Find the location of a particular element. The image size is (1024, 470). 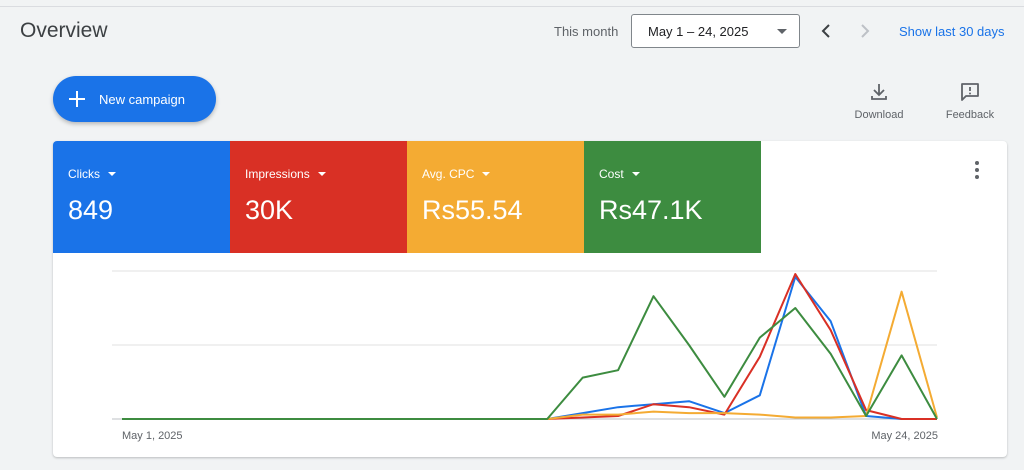

plus-icon is located at coordinates (77, 99).